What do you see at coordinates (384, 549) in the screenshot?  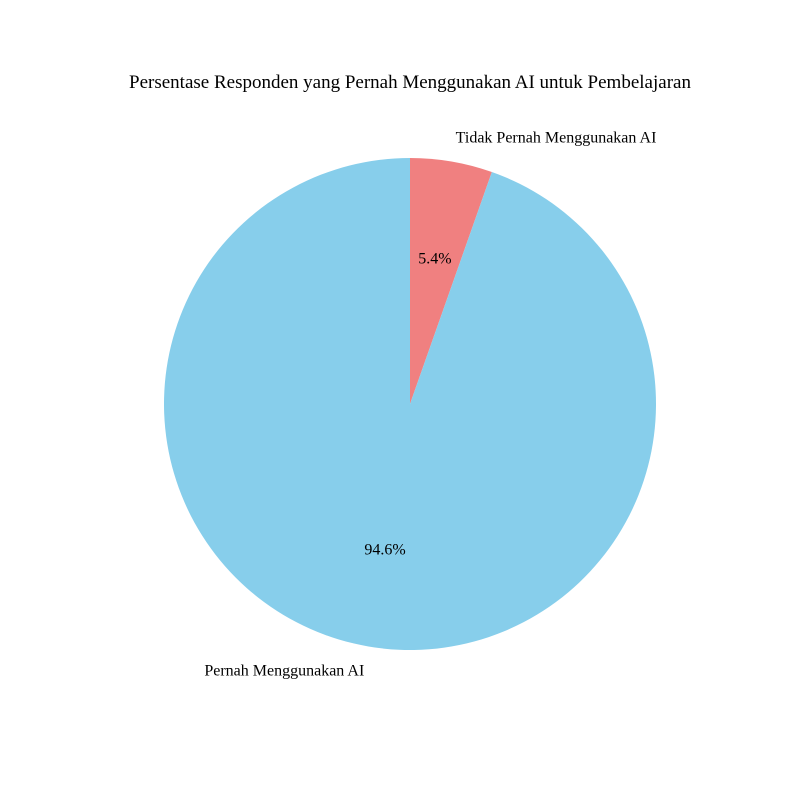 I see `slice-percent-1: 94.6%` at bounding box center [384, 549].